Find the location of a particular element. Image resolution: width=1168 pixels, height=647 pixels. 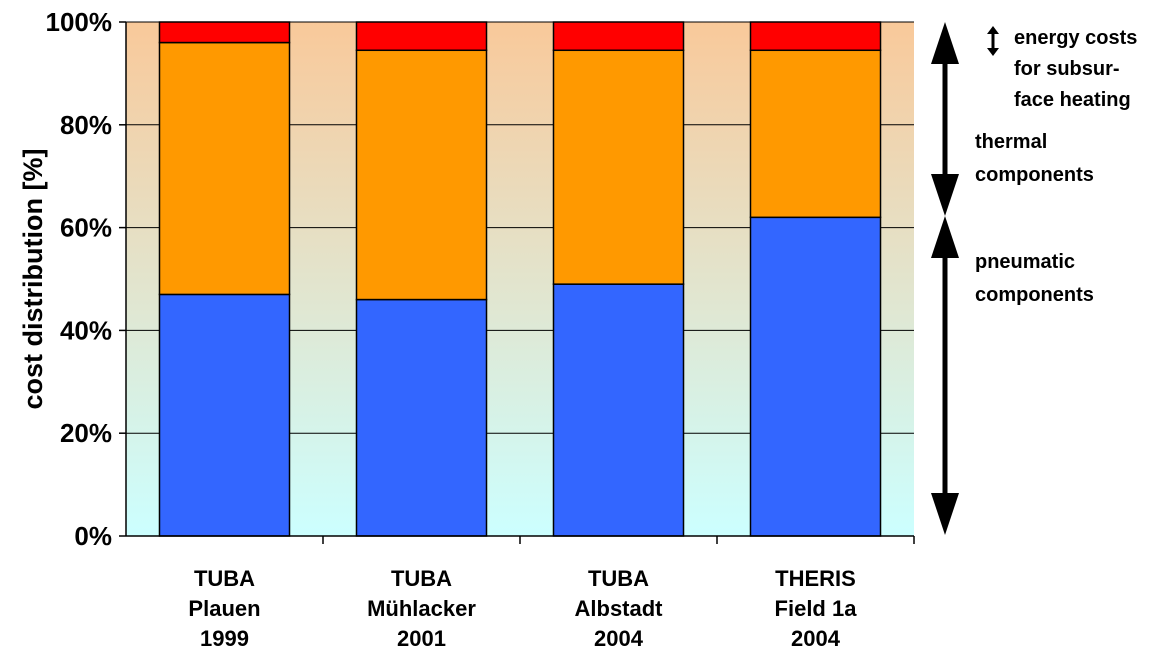

energy-annotation-line-2: for subsur- is located at coordinates (1067, 69).